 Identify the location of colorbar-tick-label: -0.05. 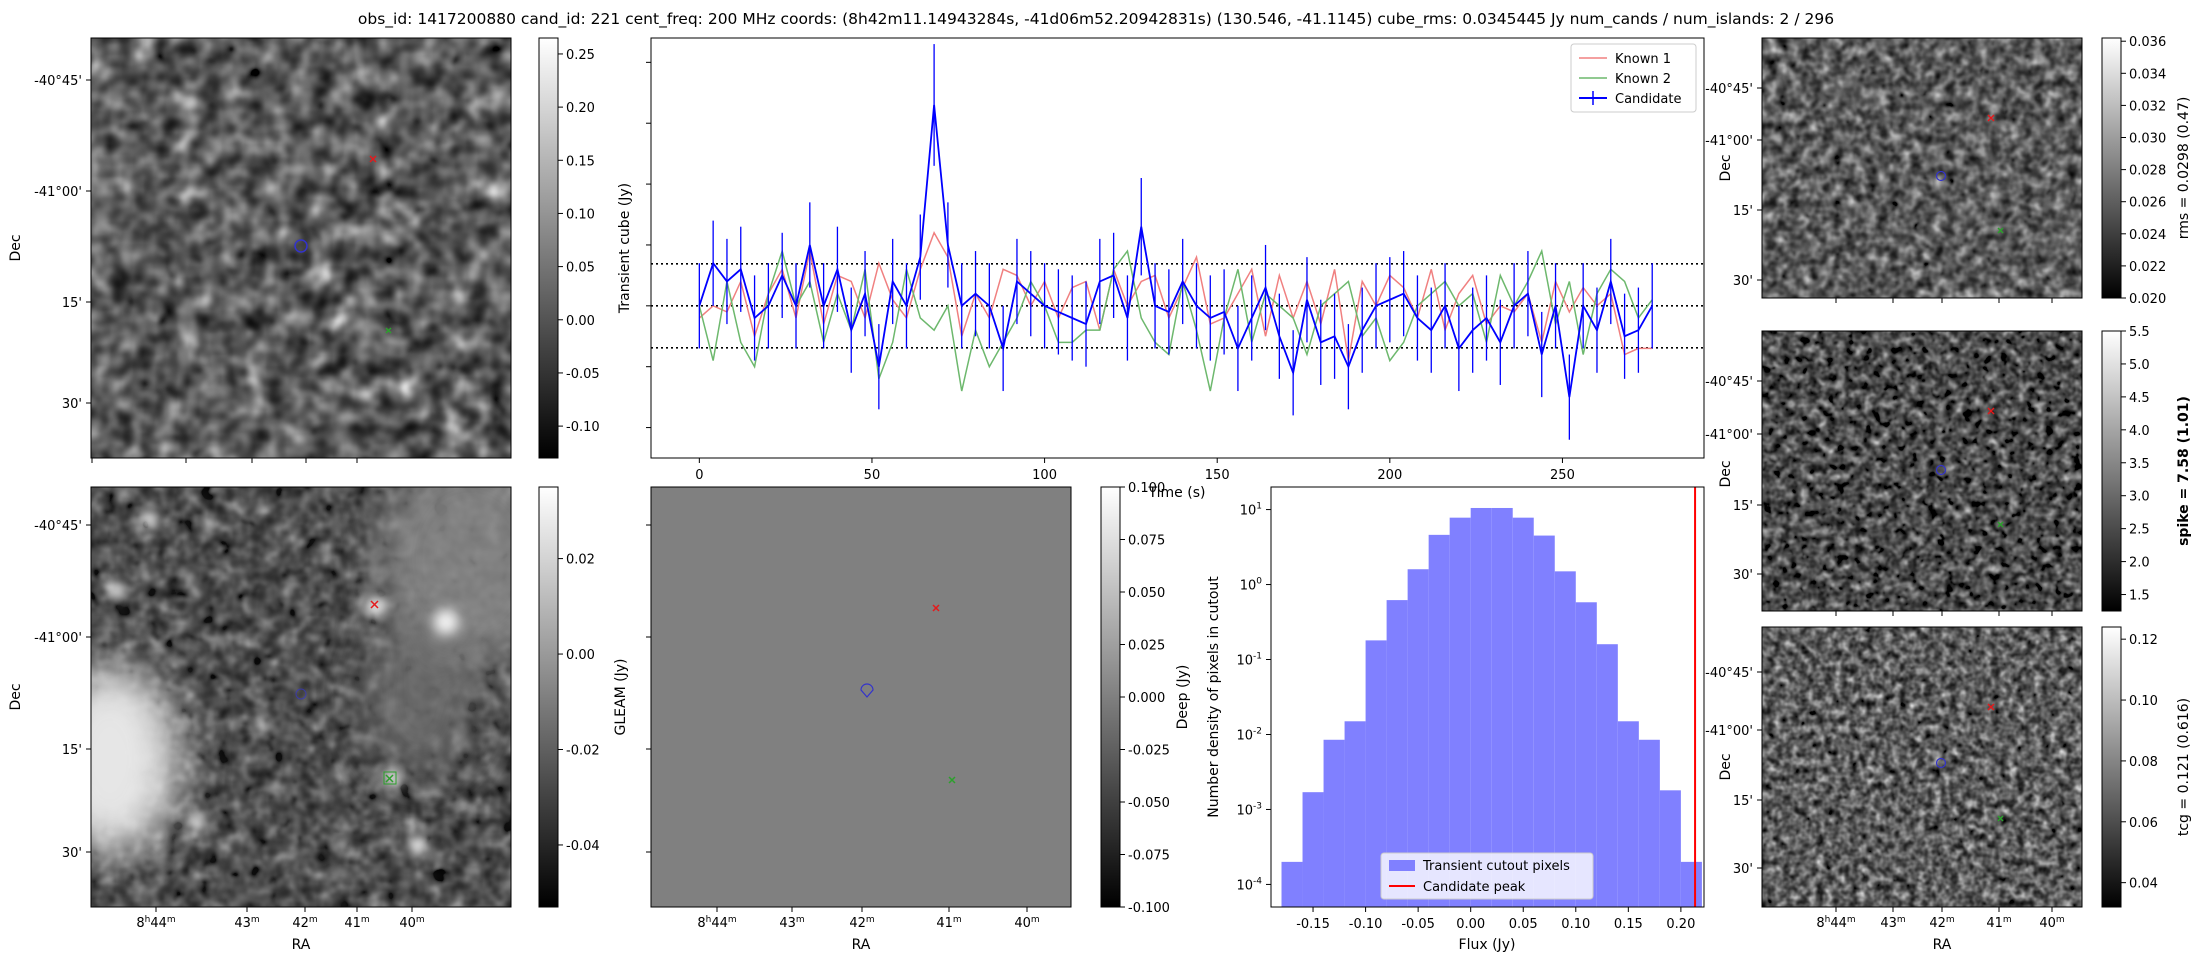
(583, 374).